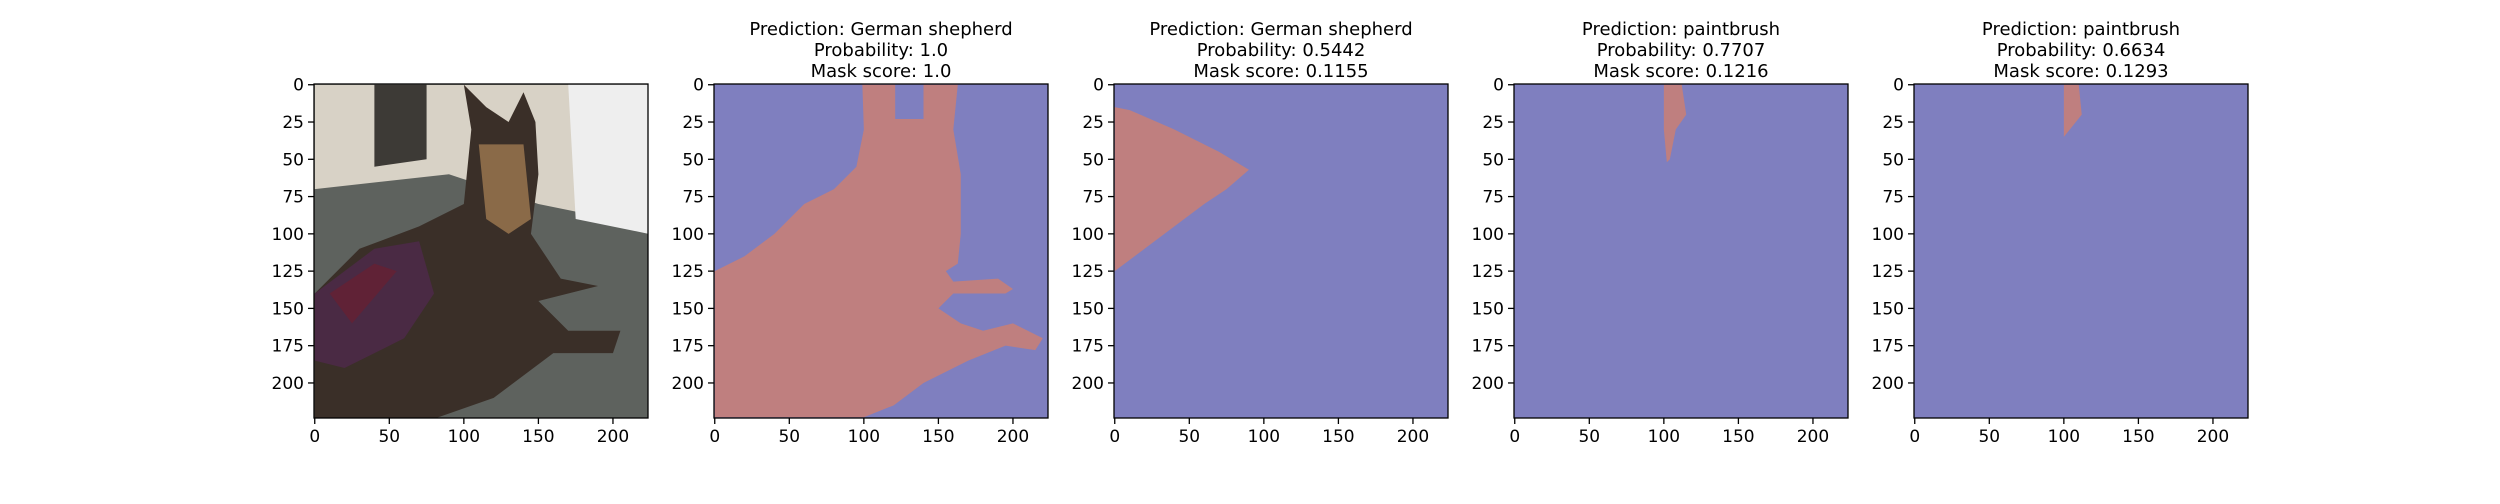 The image size is (2500, 504). What do you see at coordinates (881, 71) in the screenshot?
I see `panel-title: Mask score: 1.0` at bounding box center [881, 71].